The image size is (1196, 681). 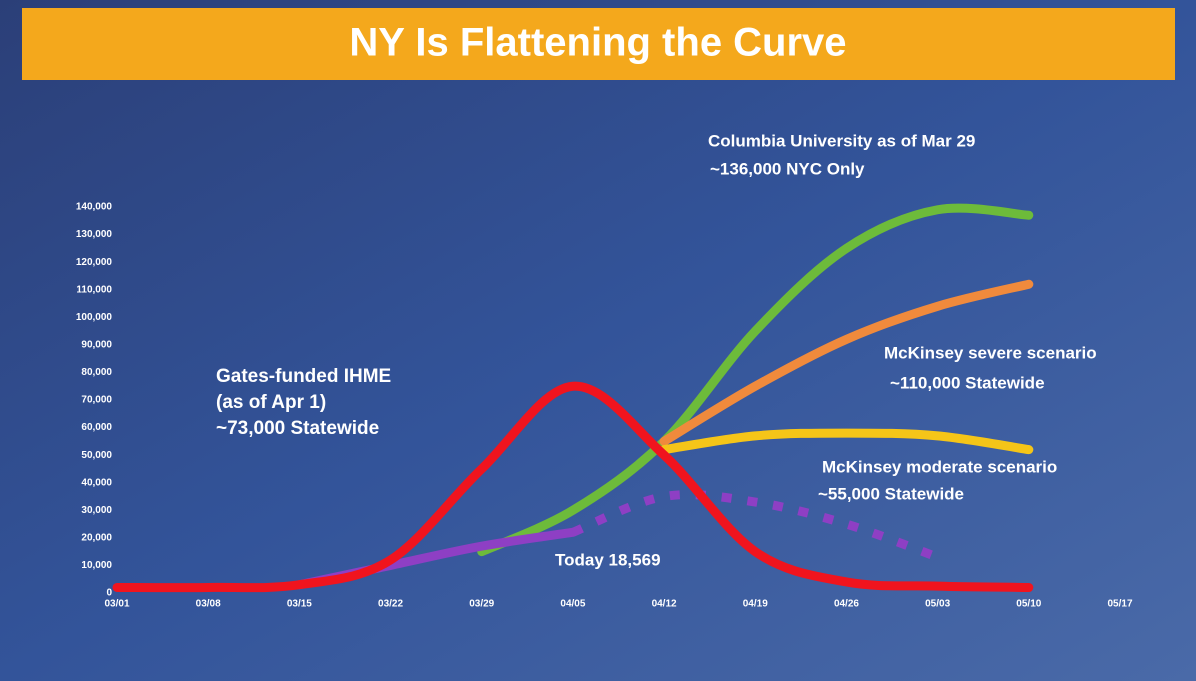 I want to click on y-tick-label: 20,000, so click(x=96, y=537).